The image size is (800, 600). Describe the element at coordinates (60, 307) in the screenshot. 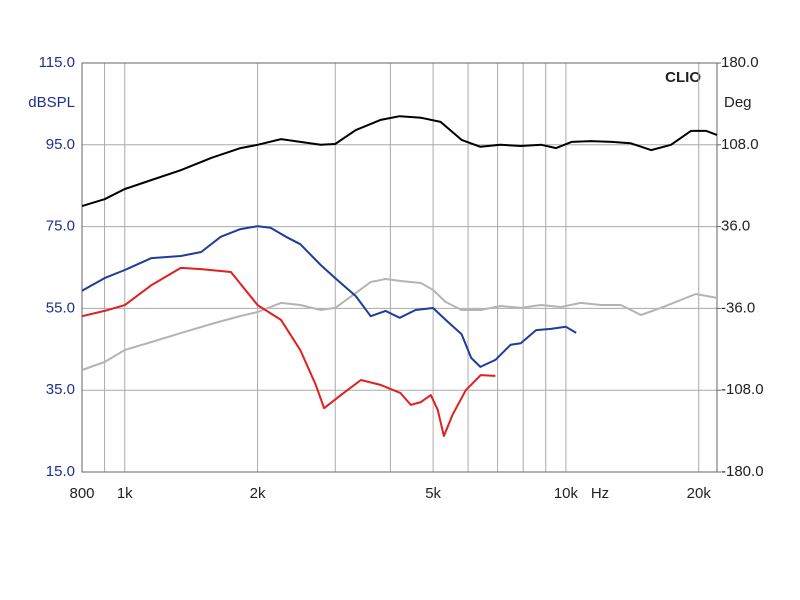

I see `y-tick-label: 55.0` at that location.